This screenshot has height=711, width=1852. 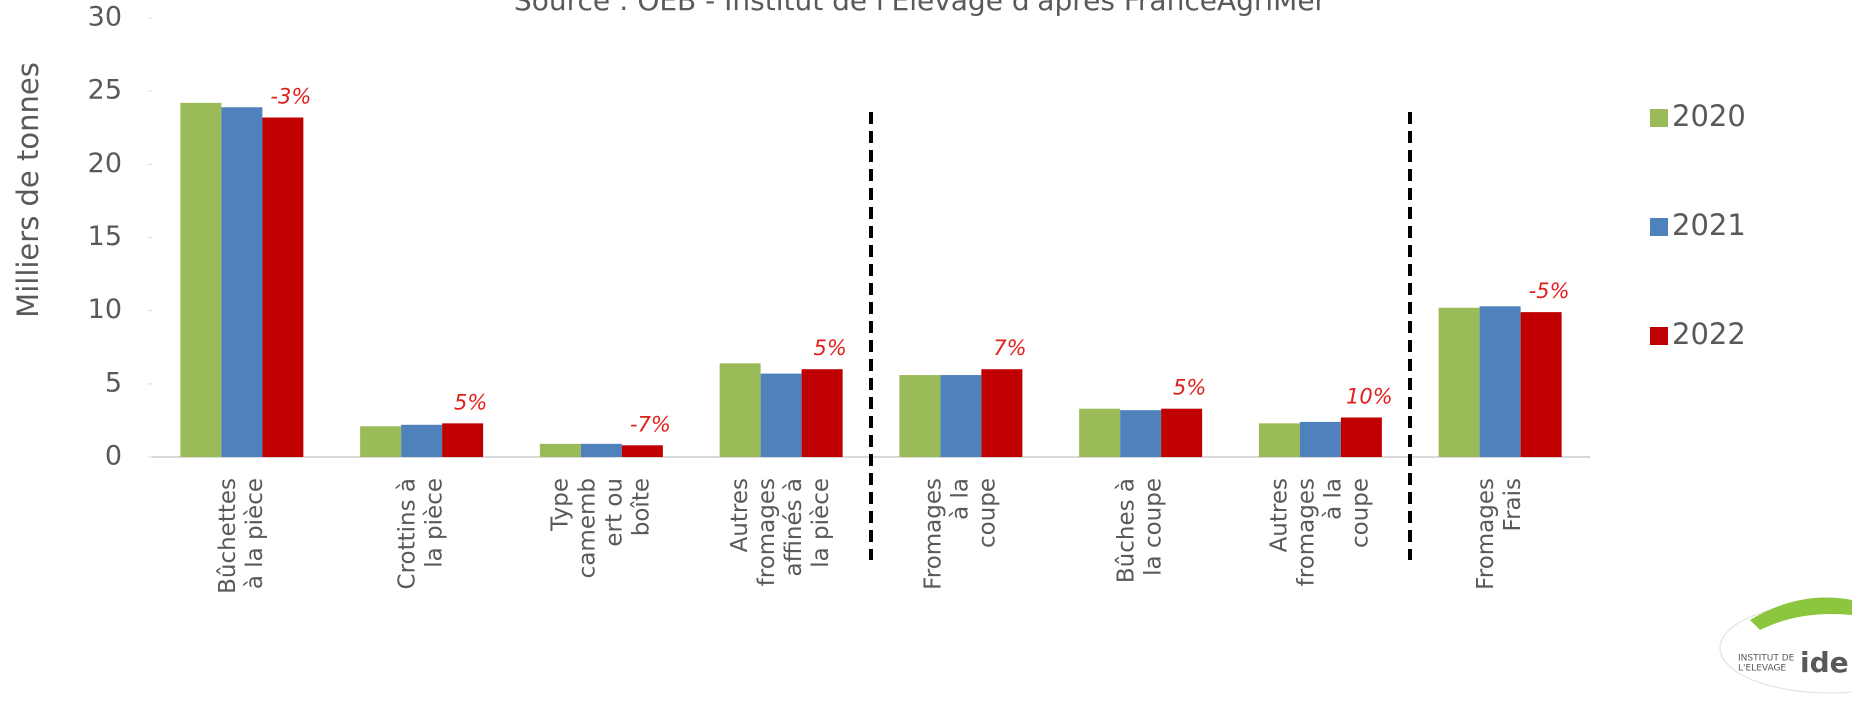 What do you see at coordinates (1785, 645) in the screenshot?
I see `logo: INSTITUT DE L'ELEVAGE ide` at bounding box center [1785, 645].